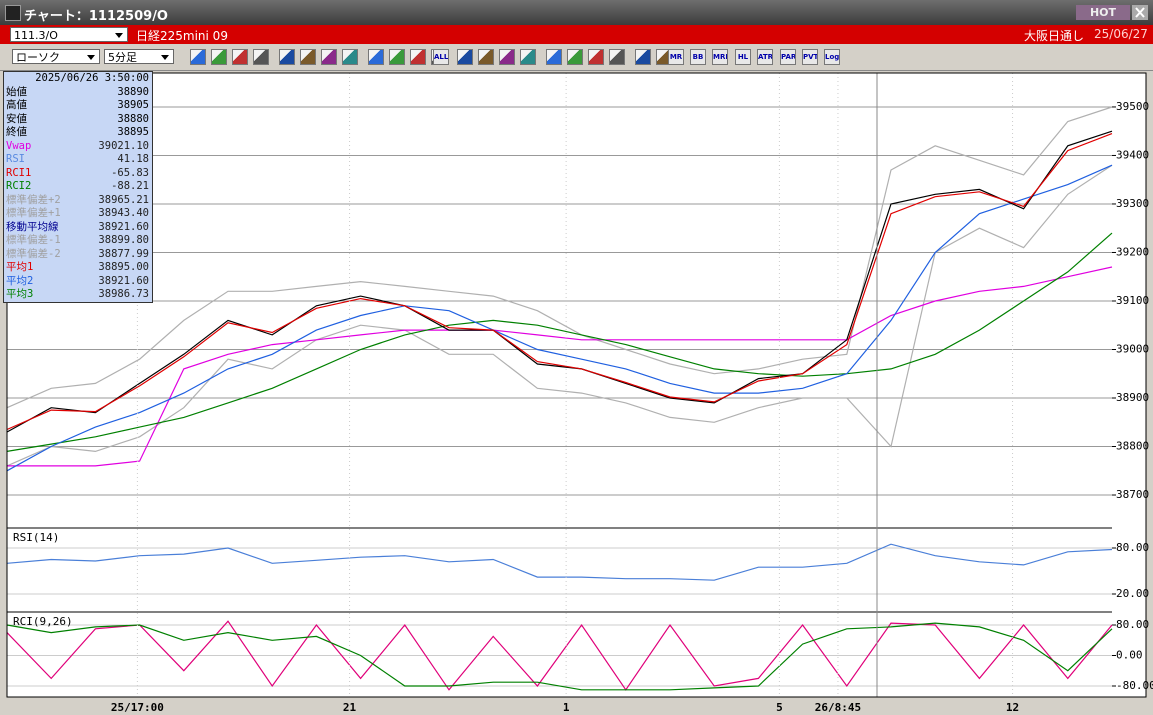 The width and height of the screenshot is (1153, 715). I want to click on info-value: 41.18, so click(133, 159).